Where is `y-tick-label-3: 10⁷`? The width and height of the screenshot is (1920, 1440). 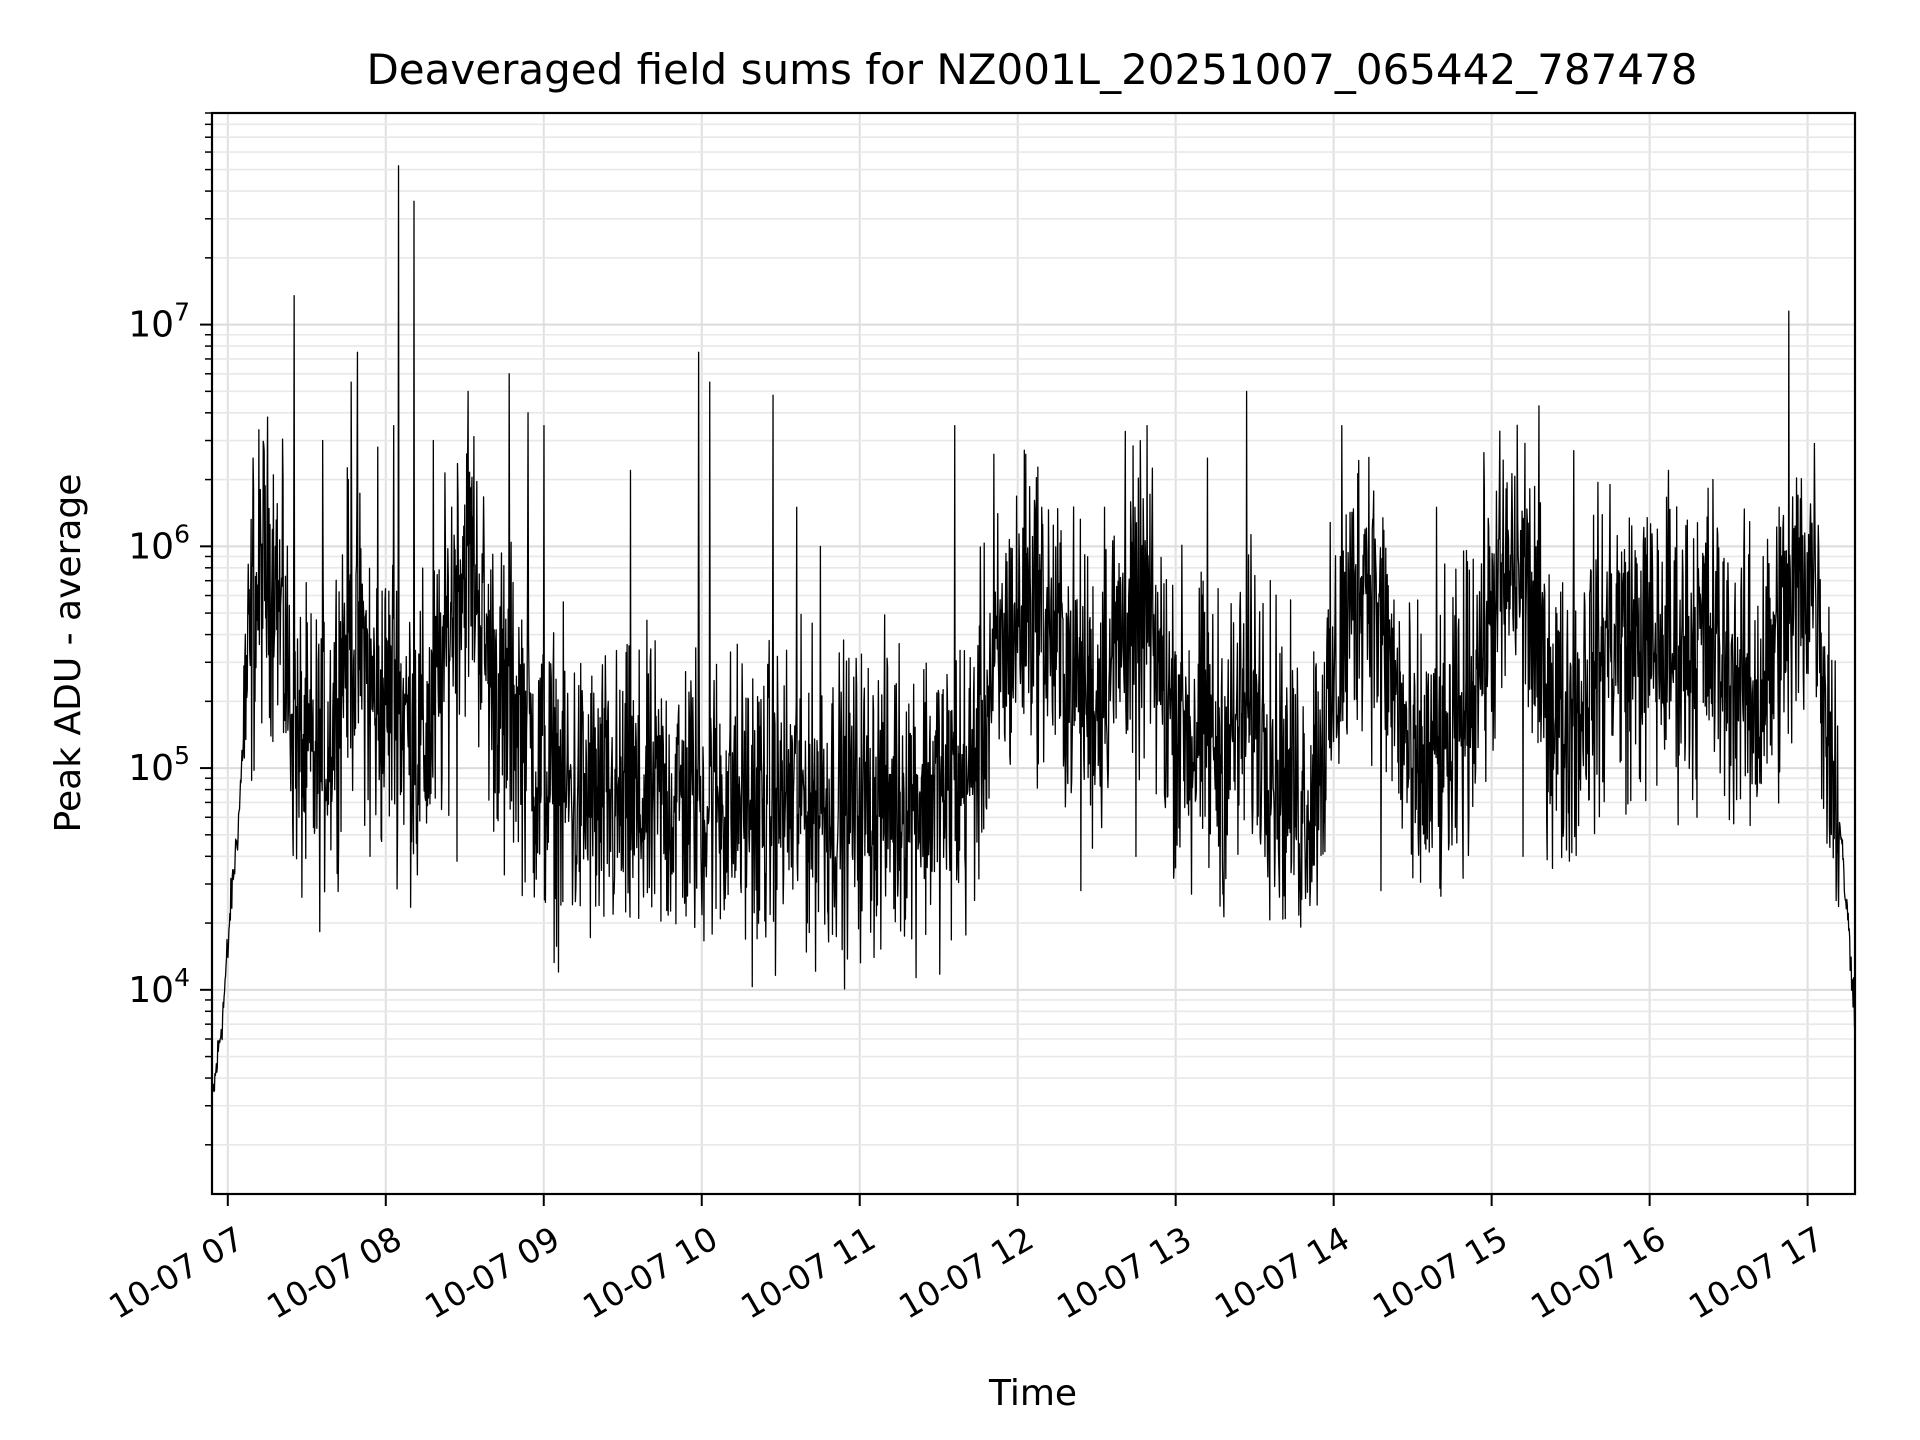 y-tick-label-3: 10⁷ is located at coordinates (159, 322).